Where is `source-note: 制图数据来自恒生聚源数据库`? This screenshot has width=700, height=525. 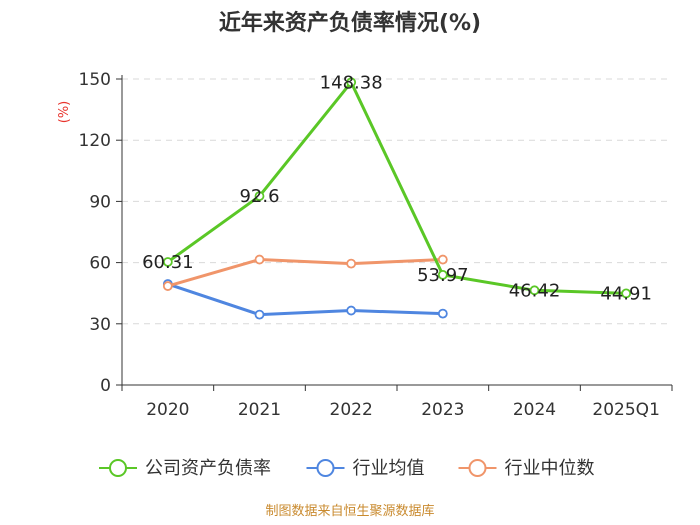
source-note: 制图数据来自恒生聚源数据库 is located at coordinates (349, 511).